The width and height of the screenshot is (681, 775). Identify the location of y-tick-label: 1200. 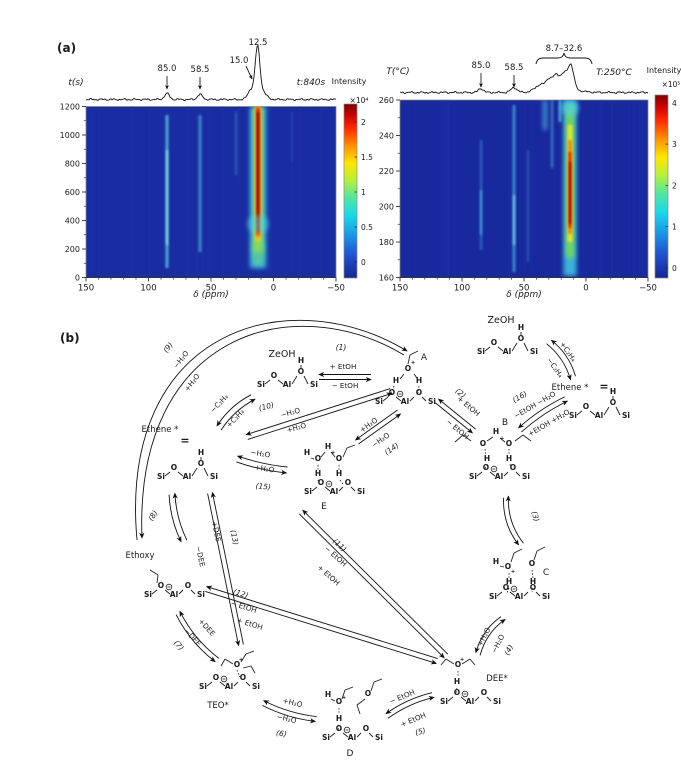
(70, 107).